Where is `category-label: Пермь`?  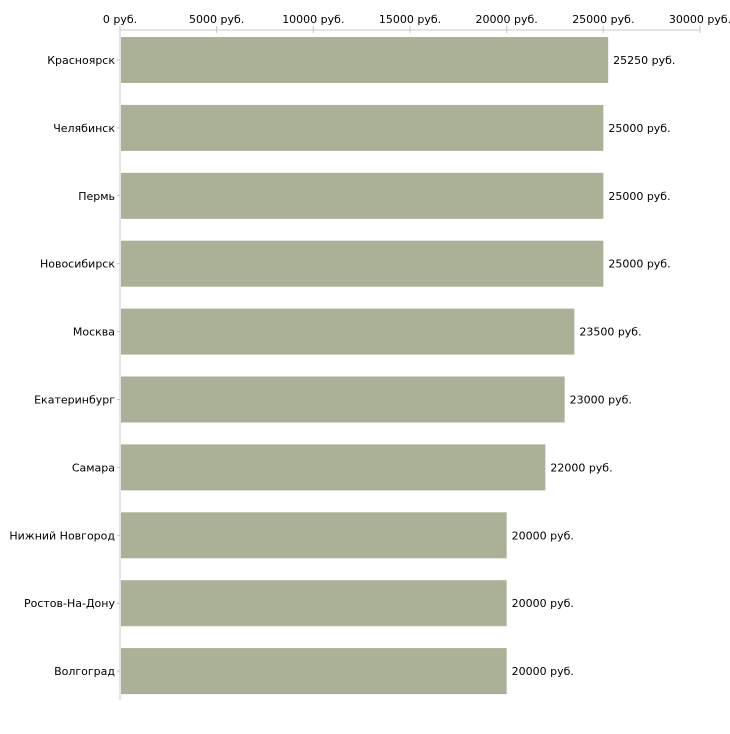 category-label: Пермь is located at coordinates (96, 196).